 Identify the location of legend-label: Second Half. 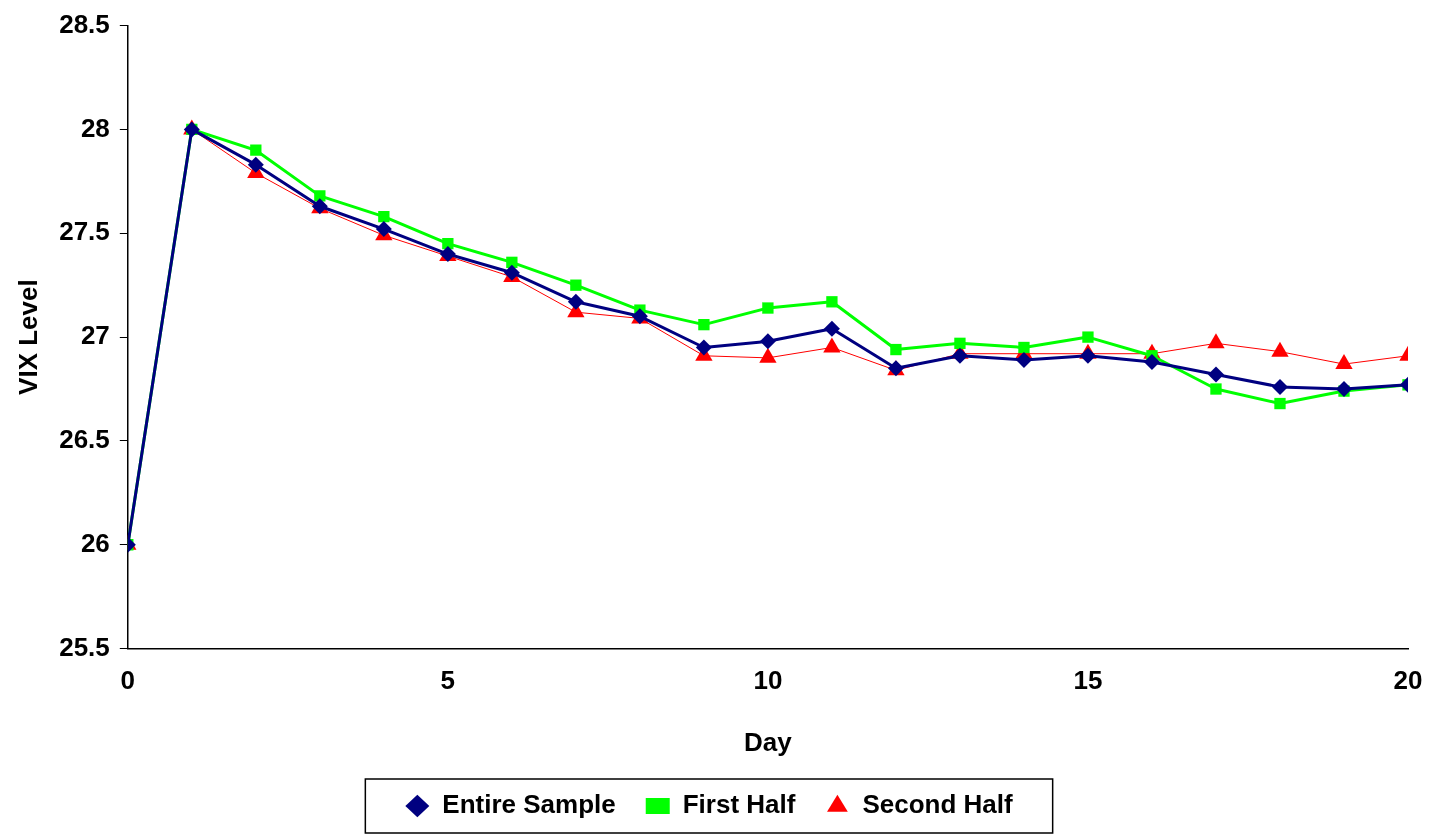
(937, 804).